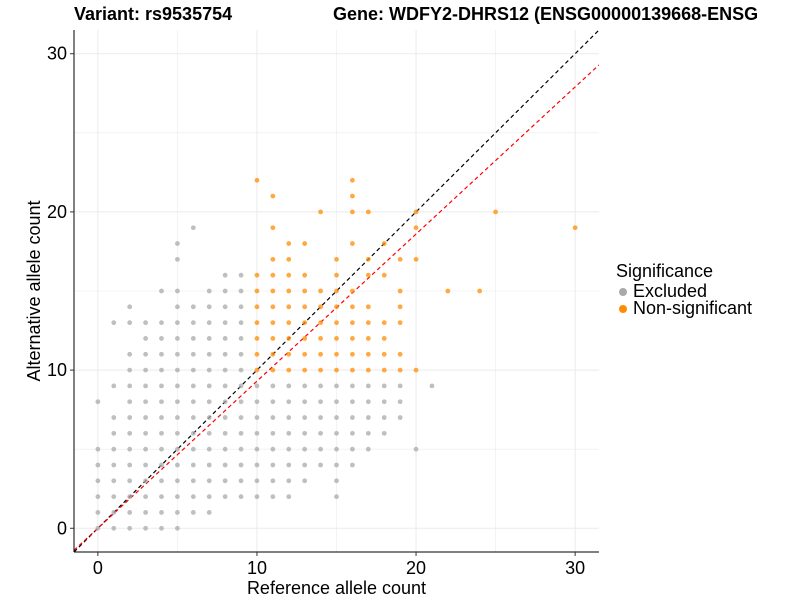 The width and height of the screenshot is (800, 600). I want to click on x-tick-label: 0, so click(98, 568).